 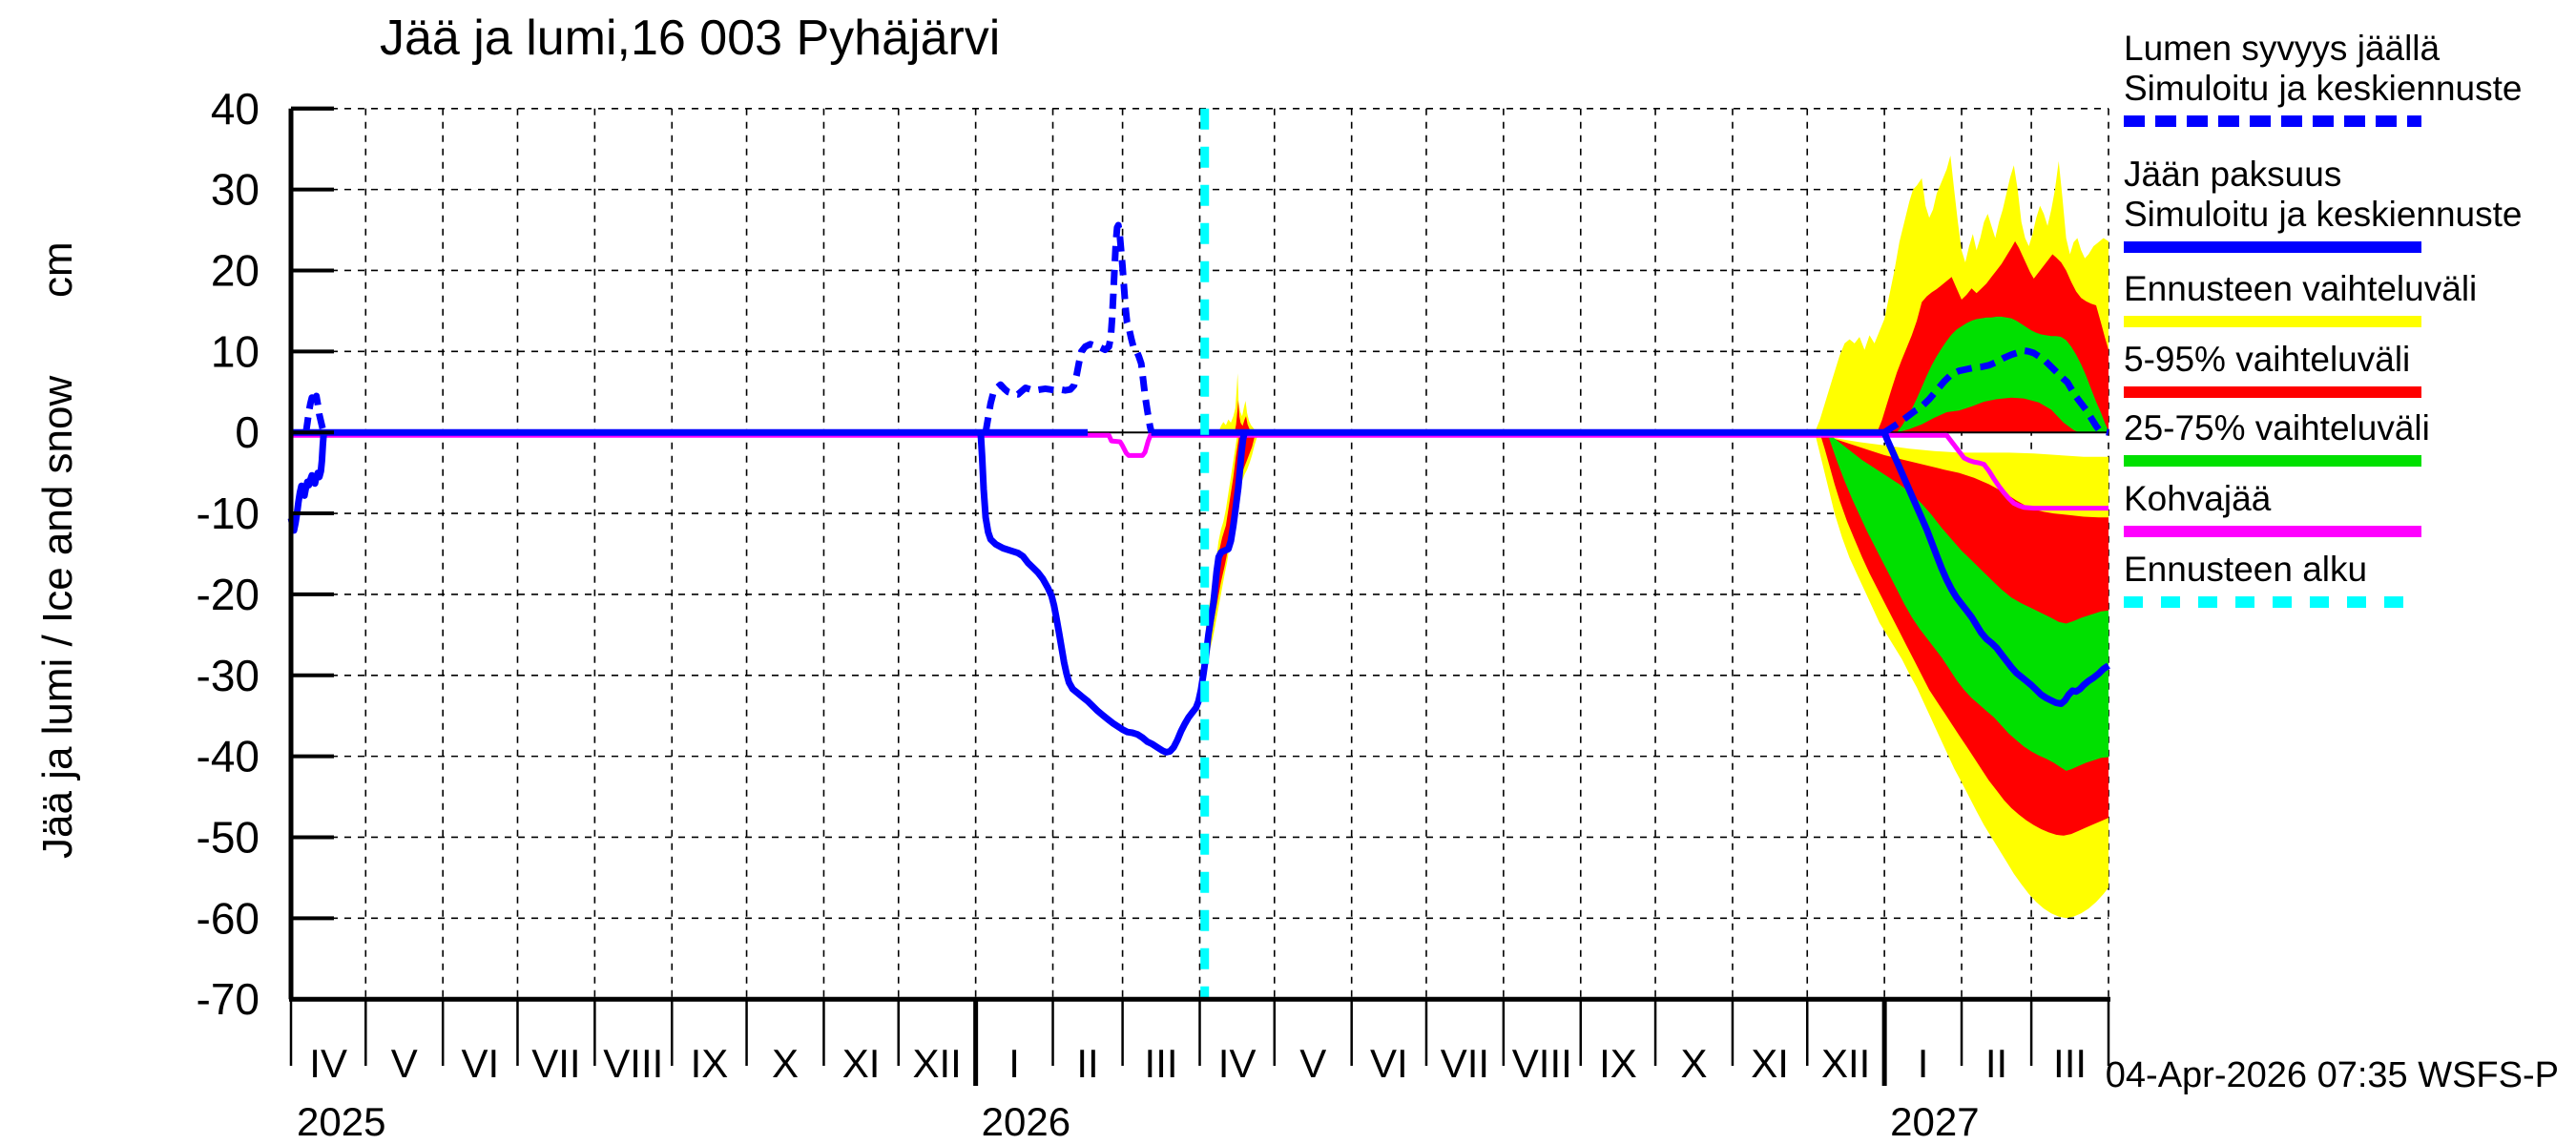 I want to click on y-tick-label: 20, so click(x=235, y=270).